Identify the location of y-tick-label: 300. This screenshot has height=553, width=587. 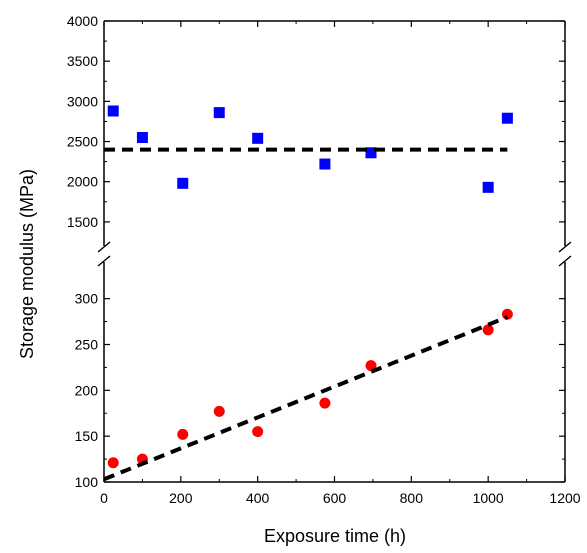
(87, 299).